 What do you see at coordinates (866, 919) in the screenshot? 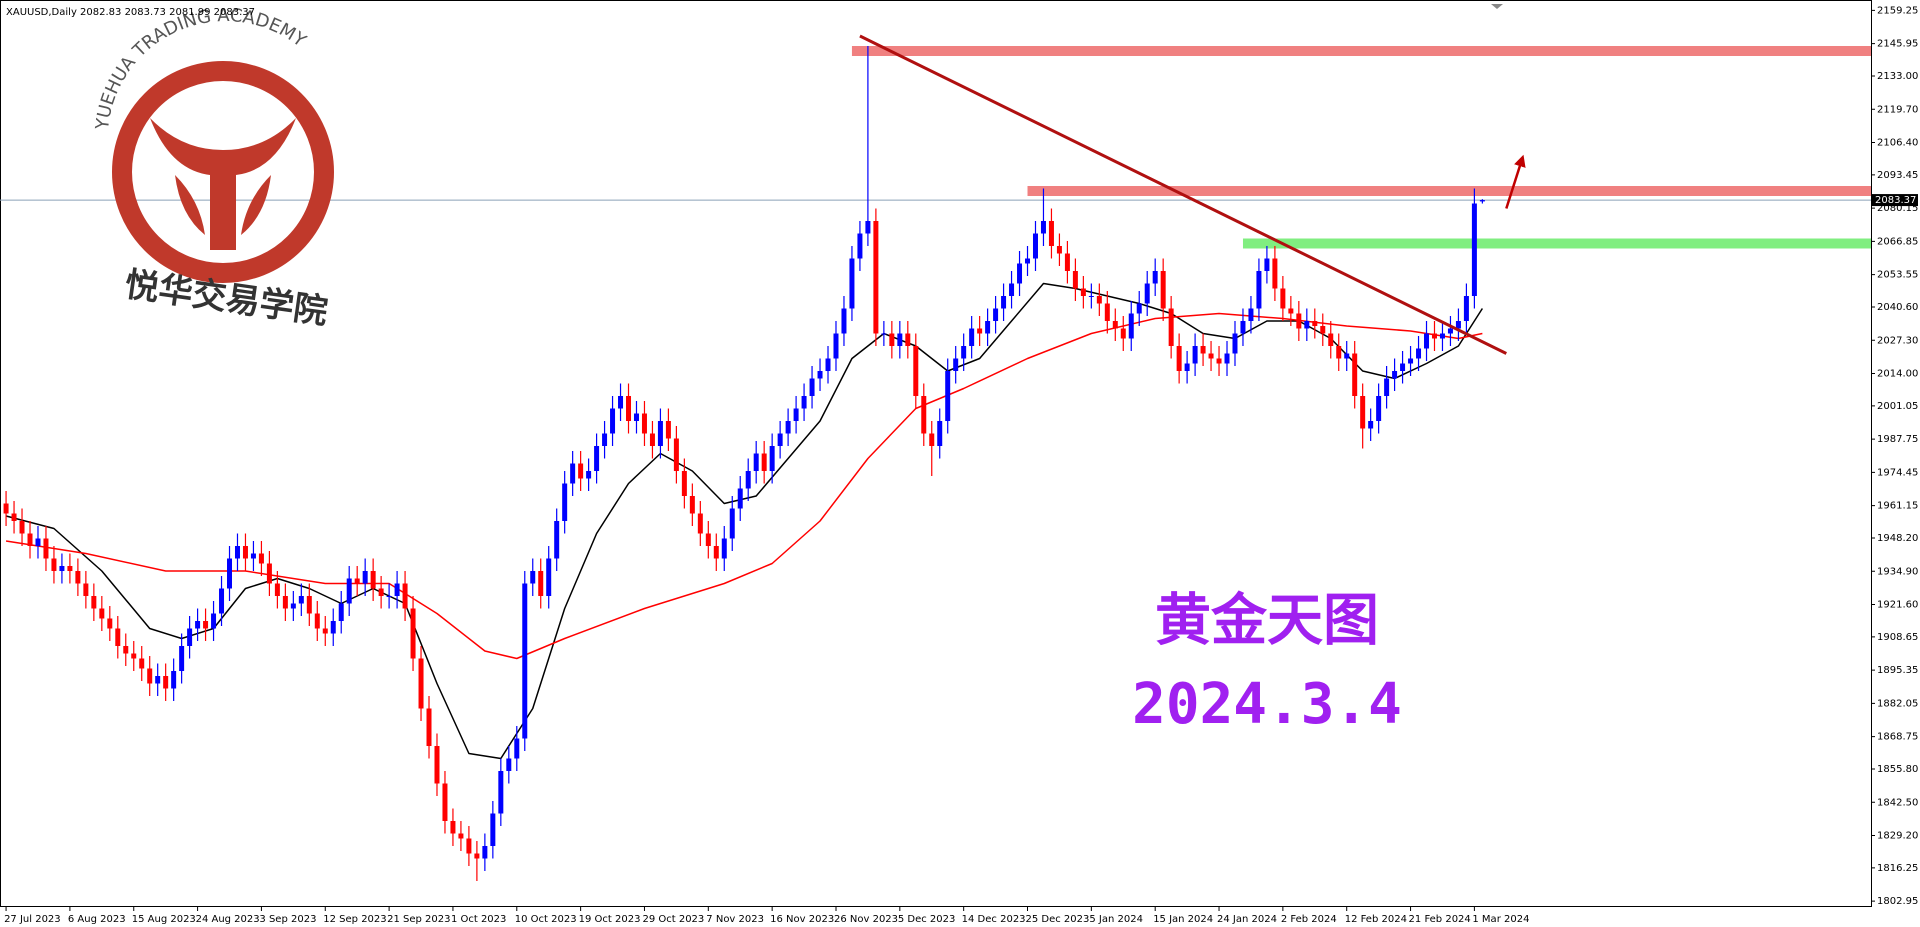
I see `x-tick-label: 26 Nov 2023` at bounding box center [866, 919].